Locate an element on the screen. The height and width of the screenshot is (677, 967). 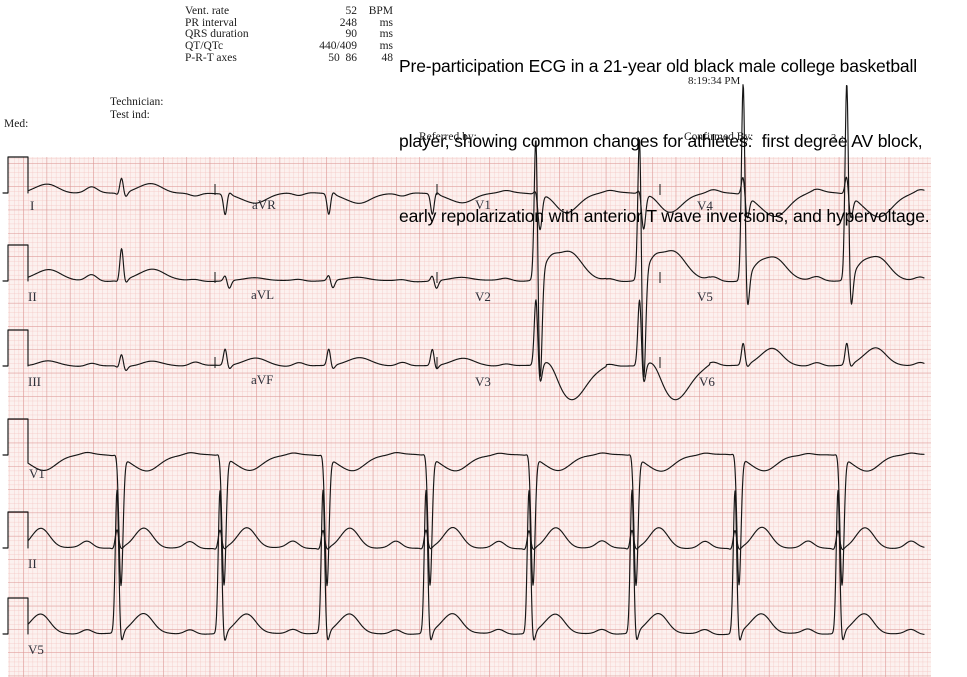
lead-label-avf: aVF is located at coordinates (262, 379).